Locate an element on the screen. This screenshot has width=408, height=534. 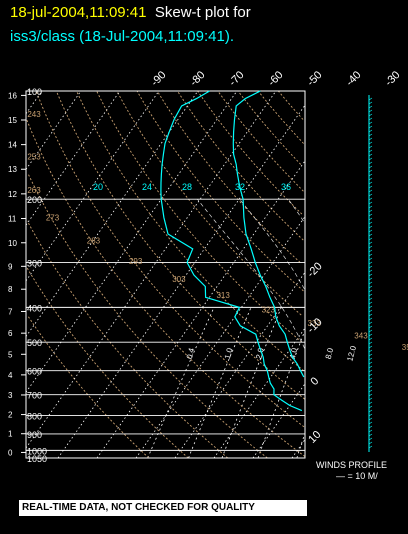
height-tick-label: 0 is located at coordinates (10, 452).